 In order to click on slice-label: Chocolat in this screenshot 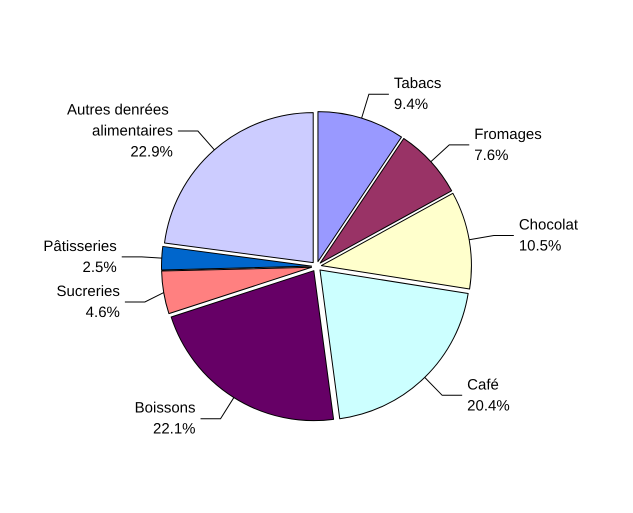, I will do `click(548, 225)`.